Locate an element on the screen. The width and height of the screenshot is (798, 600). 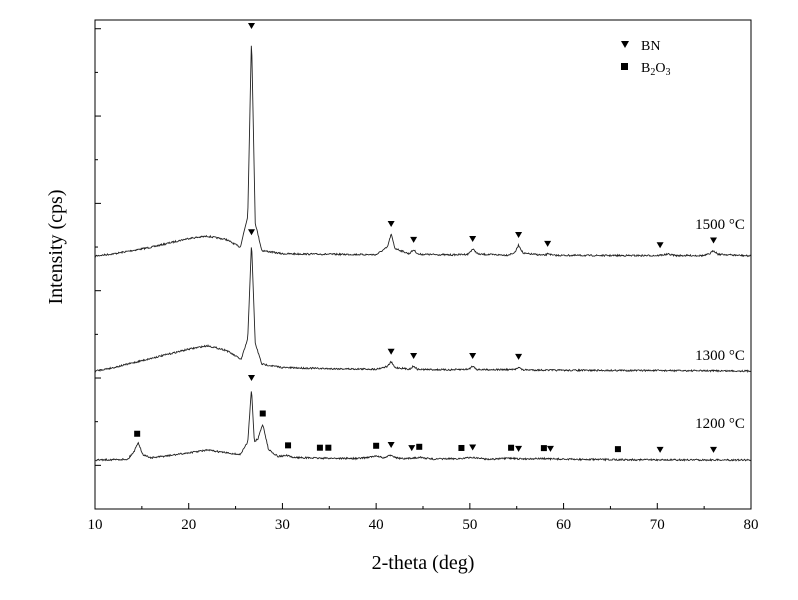
x-tick-label-10: 10 is located at coordinates (95, 525).